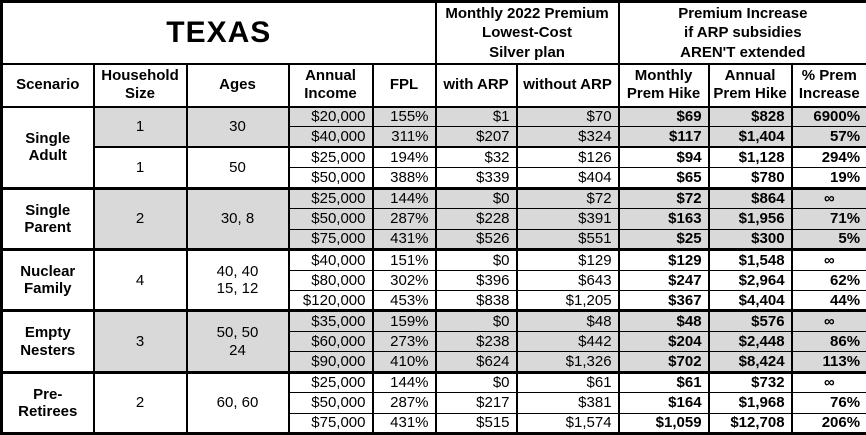  I want to click on table-row-nuclear-family: $120,000 453% $838 $1,205 $367 $4,404 44%, so click(434, 301).